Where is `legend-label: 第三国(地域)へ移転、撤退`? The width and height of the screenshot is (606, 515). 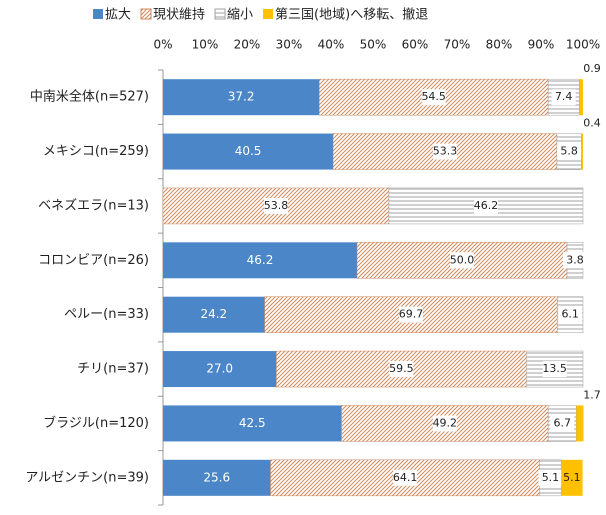 legend-label: 第三国(地域)へ移転、撤退 is located at coordinates (351, 15).